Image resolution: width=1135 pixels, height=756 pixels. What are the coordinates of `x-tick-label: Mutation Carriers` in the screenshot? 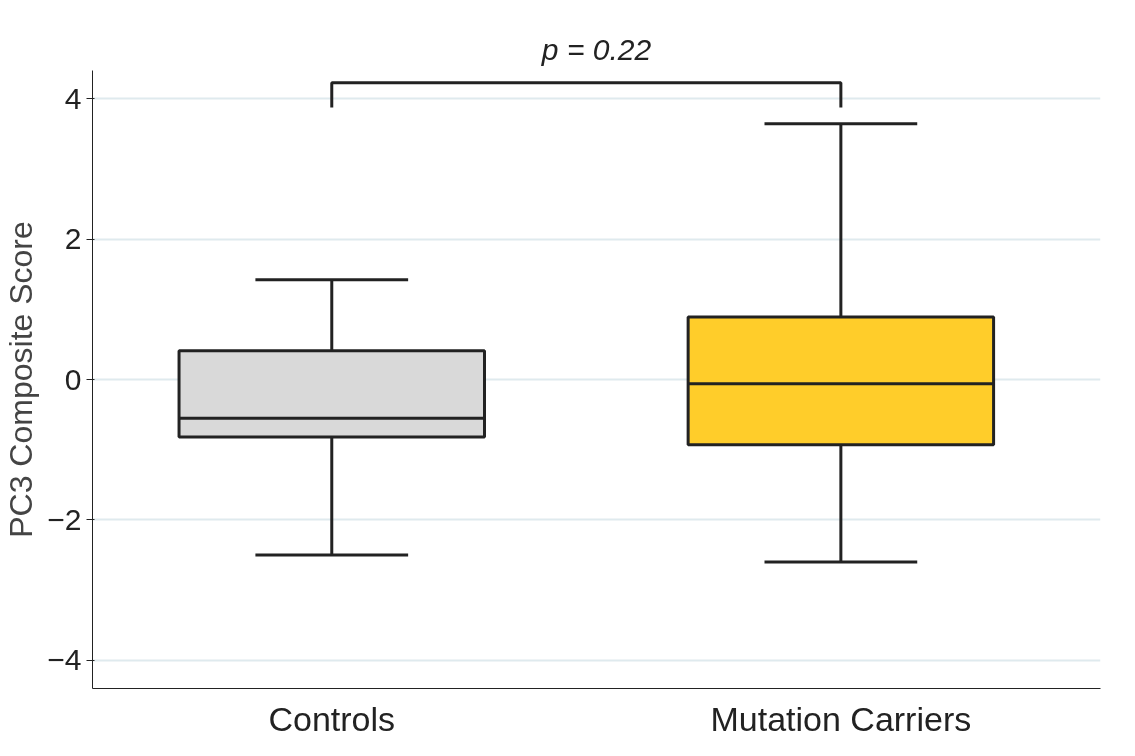 It's located at (841, 718).